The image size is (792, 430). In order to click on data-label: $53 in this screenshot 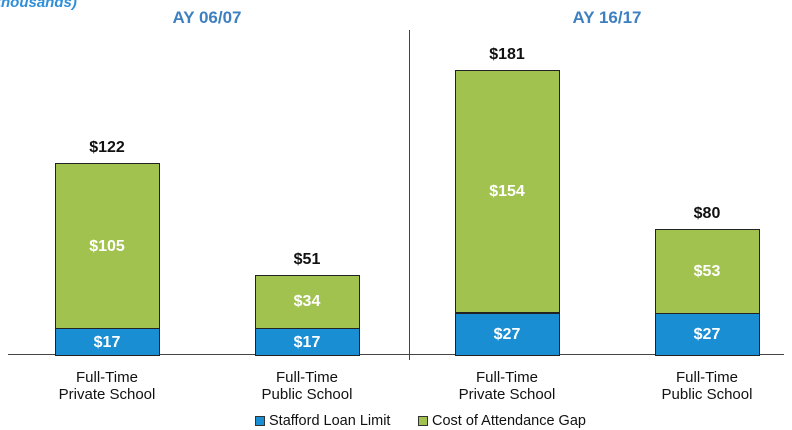, I will do `click(707, 271)`.